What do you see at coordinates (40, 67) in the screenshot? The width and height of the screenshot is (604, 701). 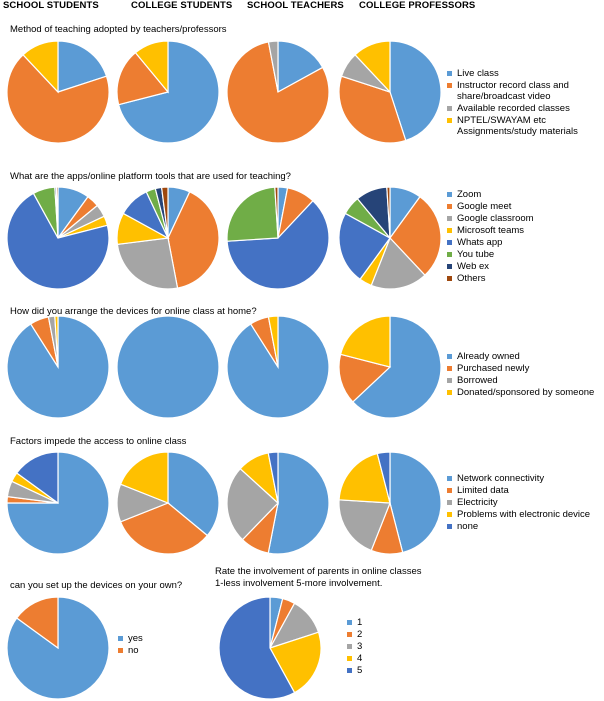 I see `pie-slice-0-school-students-nptel-swayam-etc` at bounding box center [40, 67].